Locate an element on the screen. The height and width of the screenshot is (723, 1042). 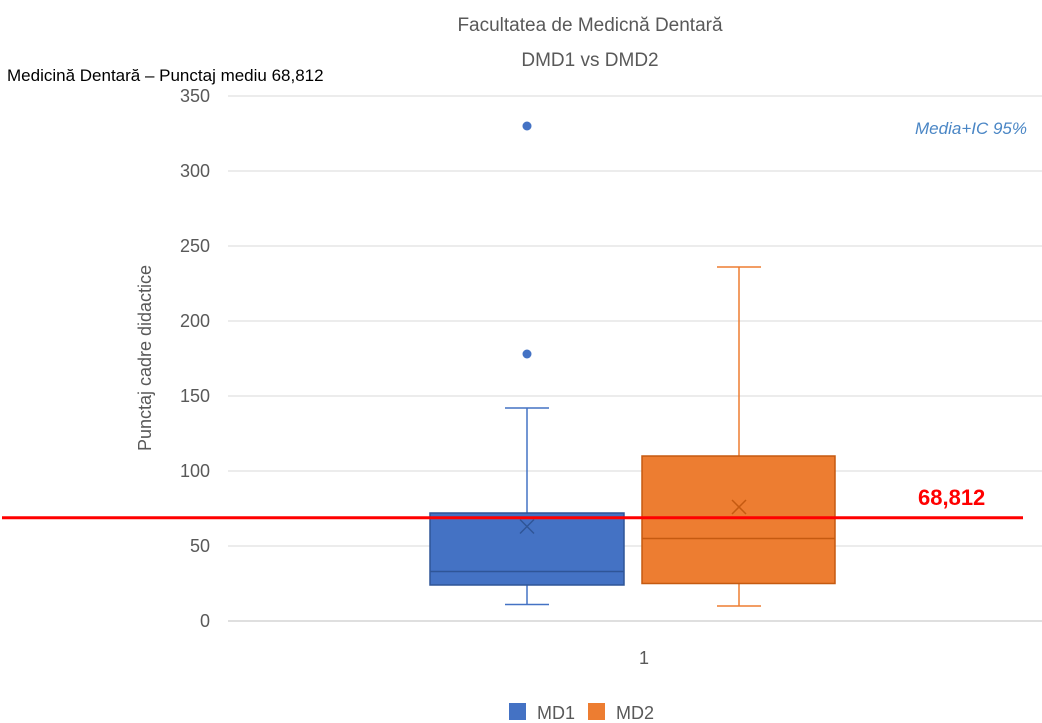
x-axis-category-label: 1 is located at coordinates (644, 658).